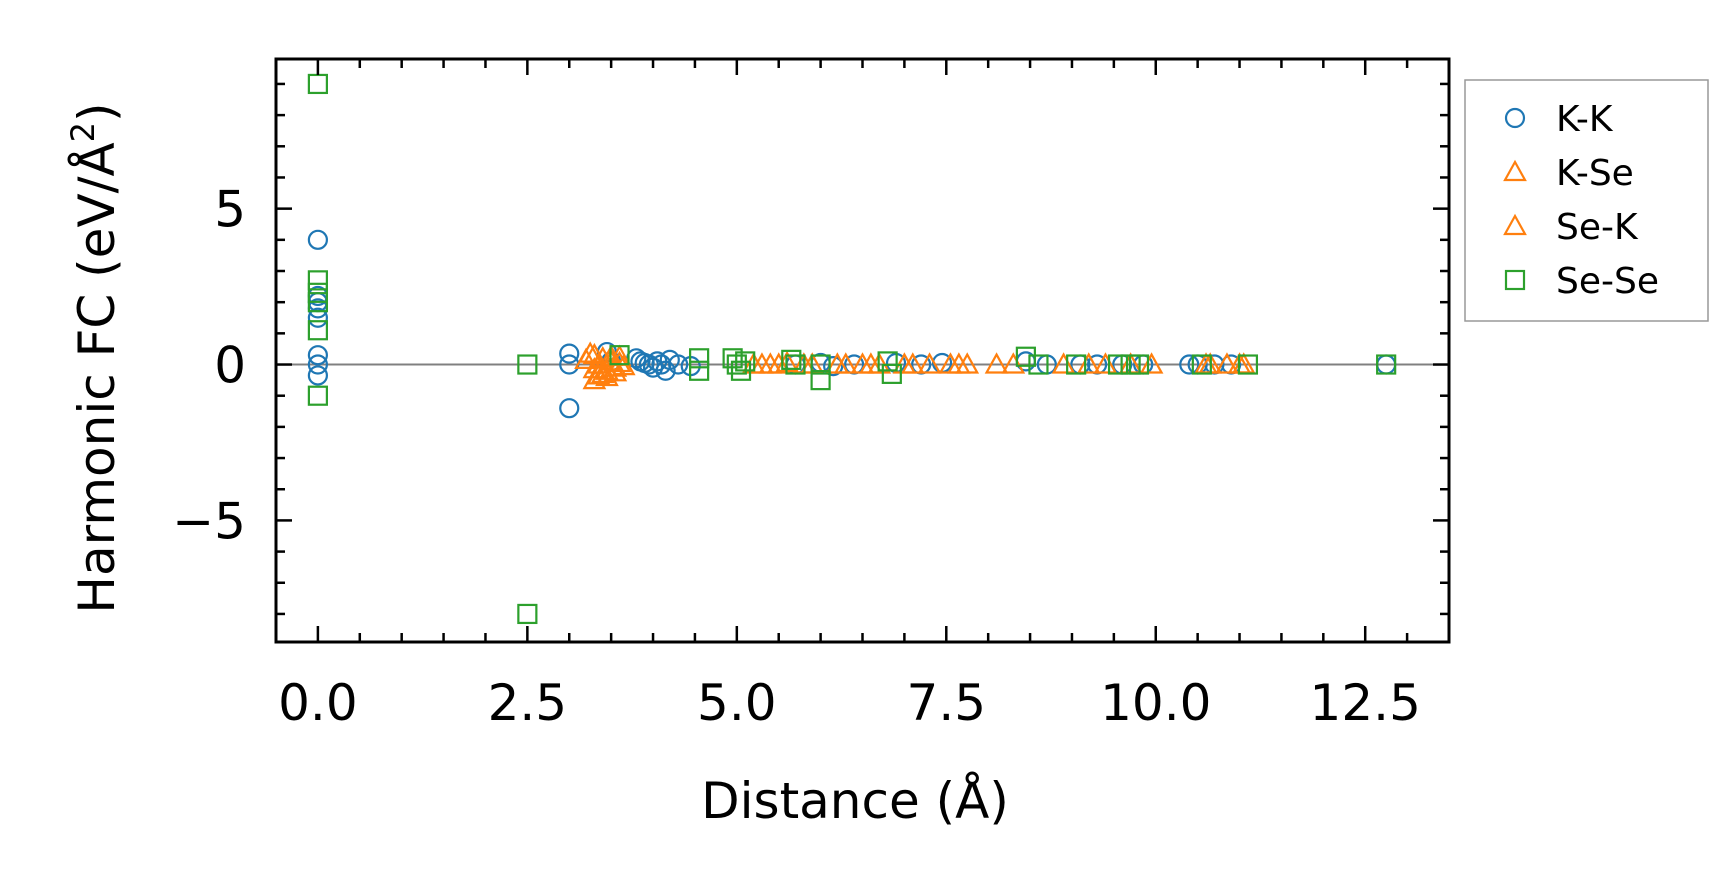 This screenshot has width=1728, height=883. What do you see at coordinates (947, 703) in the screenshot?
I see `x-tick-label: 7.5` at bounding box center [947, 703].